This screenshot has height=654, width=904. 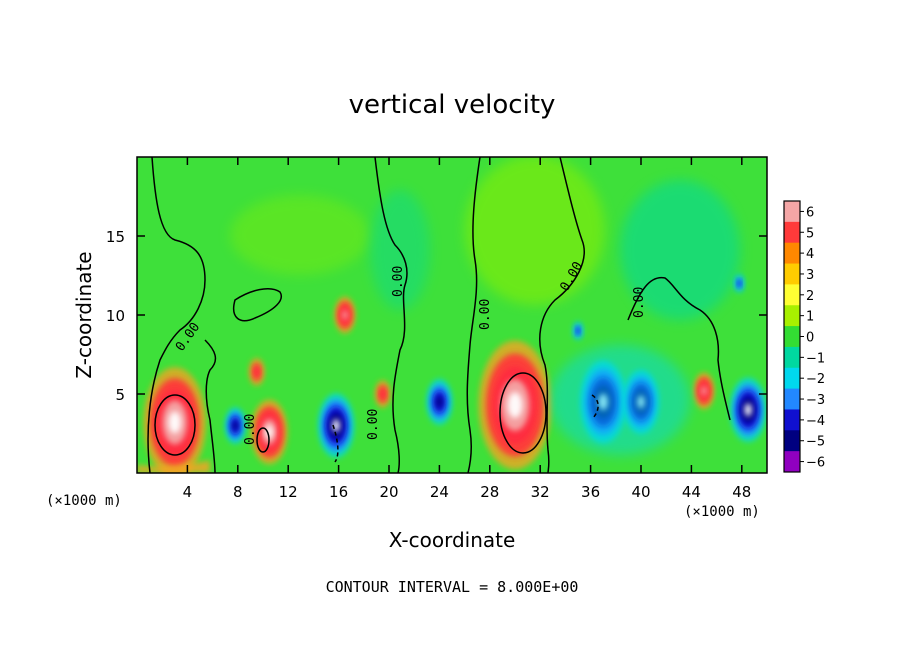 What do you see at coordinates (804, 336) in the screenshot?
I see `colorbar: 6 5 4 3 2 1 0 −1 −2 −3 −4 −5 −6` at bounding box center [804, 336].